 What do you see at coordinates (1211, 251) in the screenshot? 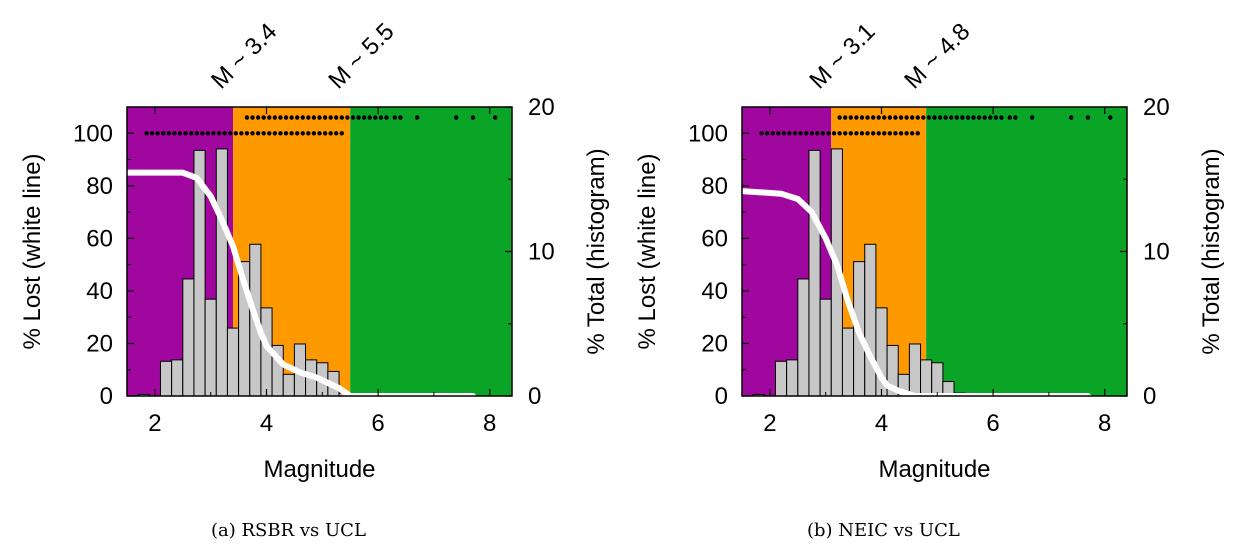
I see `y-right-axis-label: % Total (histogram)` at bounding box center [1211, 251].